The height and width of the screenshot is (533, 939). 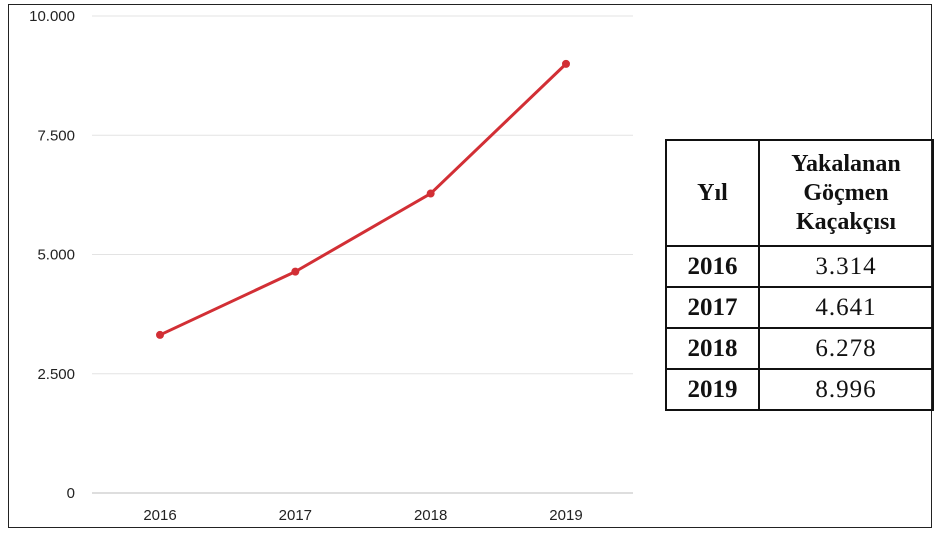 I want to click on y-tick-label: 2.500, so click(x=56, y=374).